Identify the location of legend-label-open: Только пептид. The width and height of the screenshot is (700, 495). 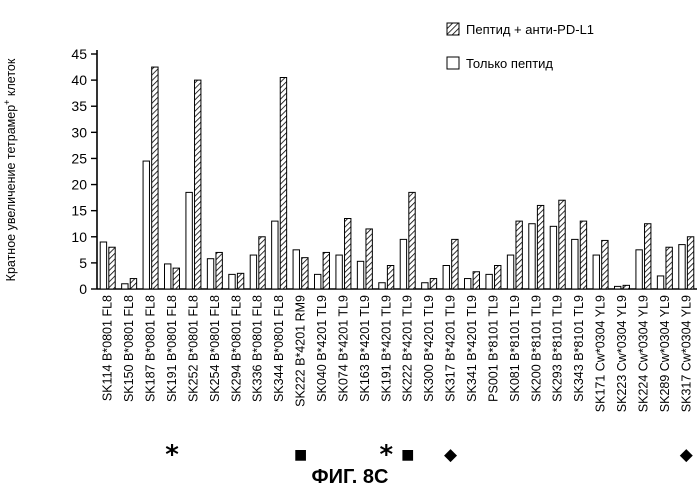
(509, 63).